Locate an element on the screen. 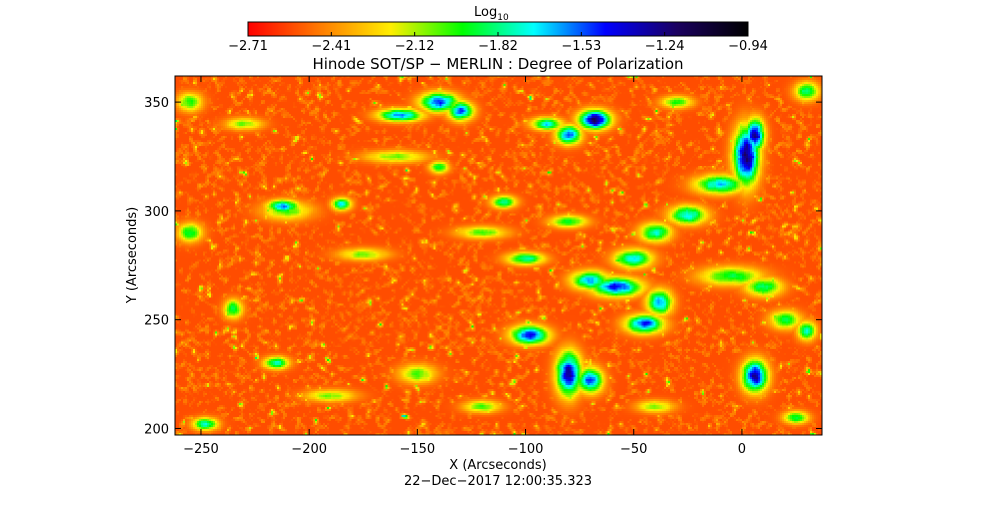  y-tick-label: 300 is located at coordinates (156, 212).